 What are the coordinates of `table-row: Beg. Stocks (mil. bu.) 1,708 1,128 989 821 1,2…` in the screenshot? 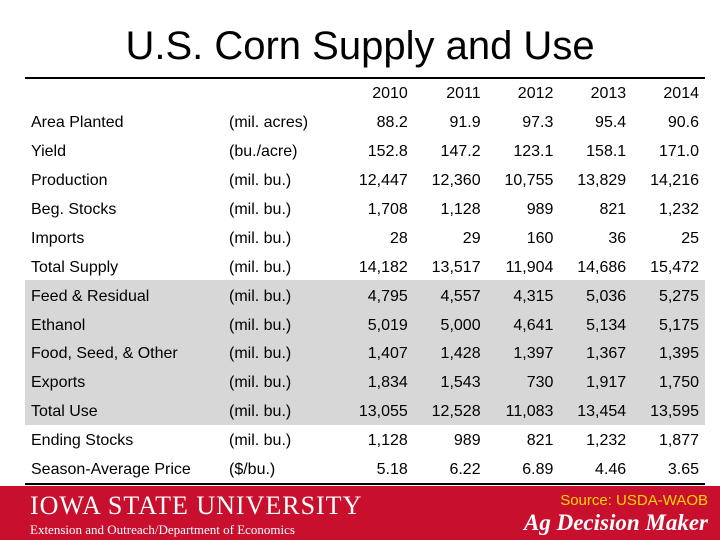 It's located at (365, 210).